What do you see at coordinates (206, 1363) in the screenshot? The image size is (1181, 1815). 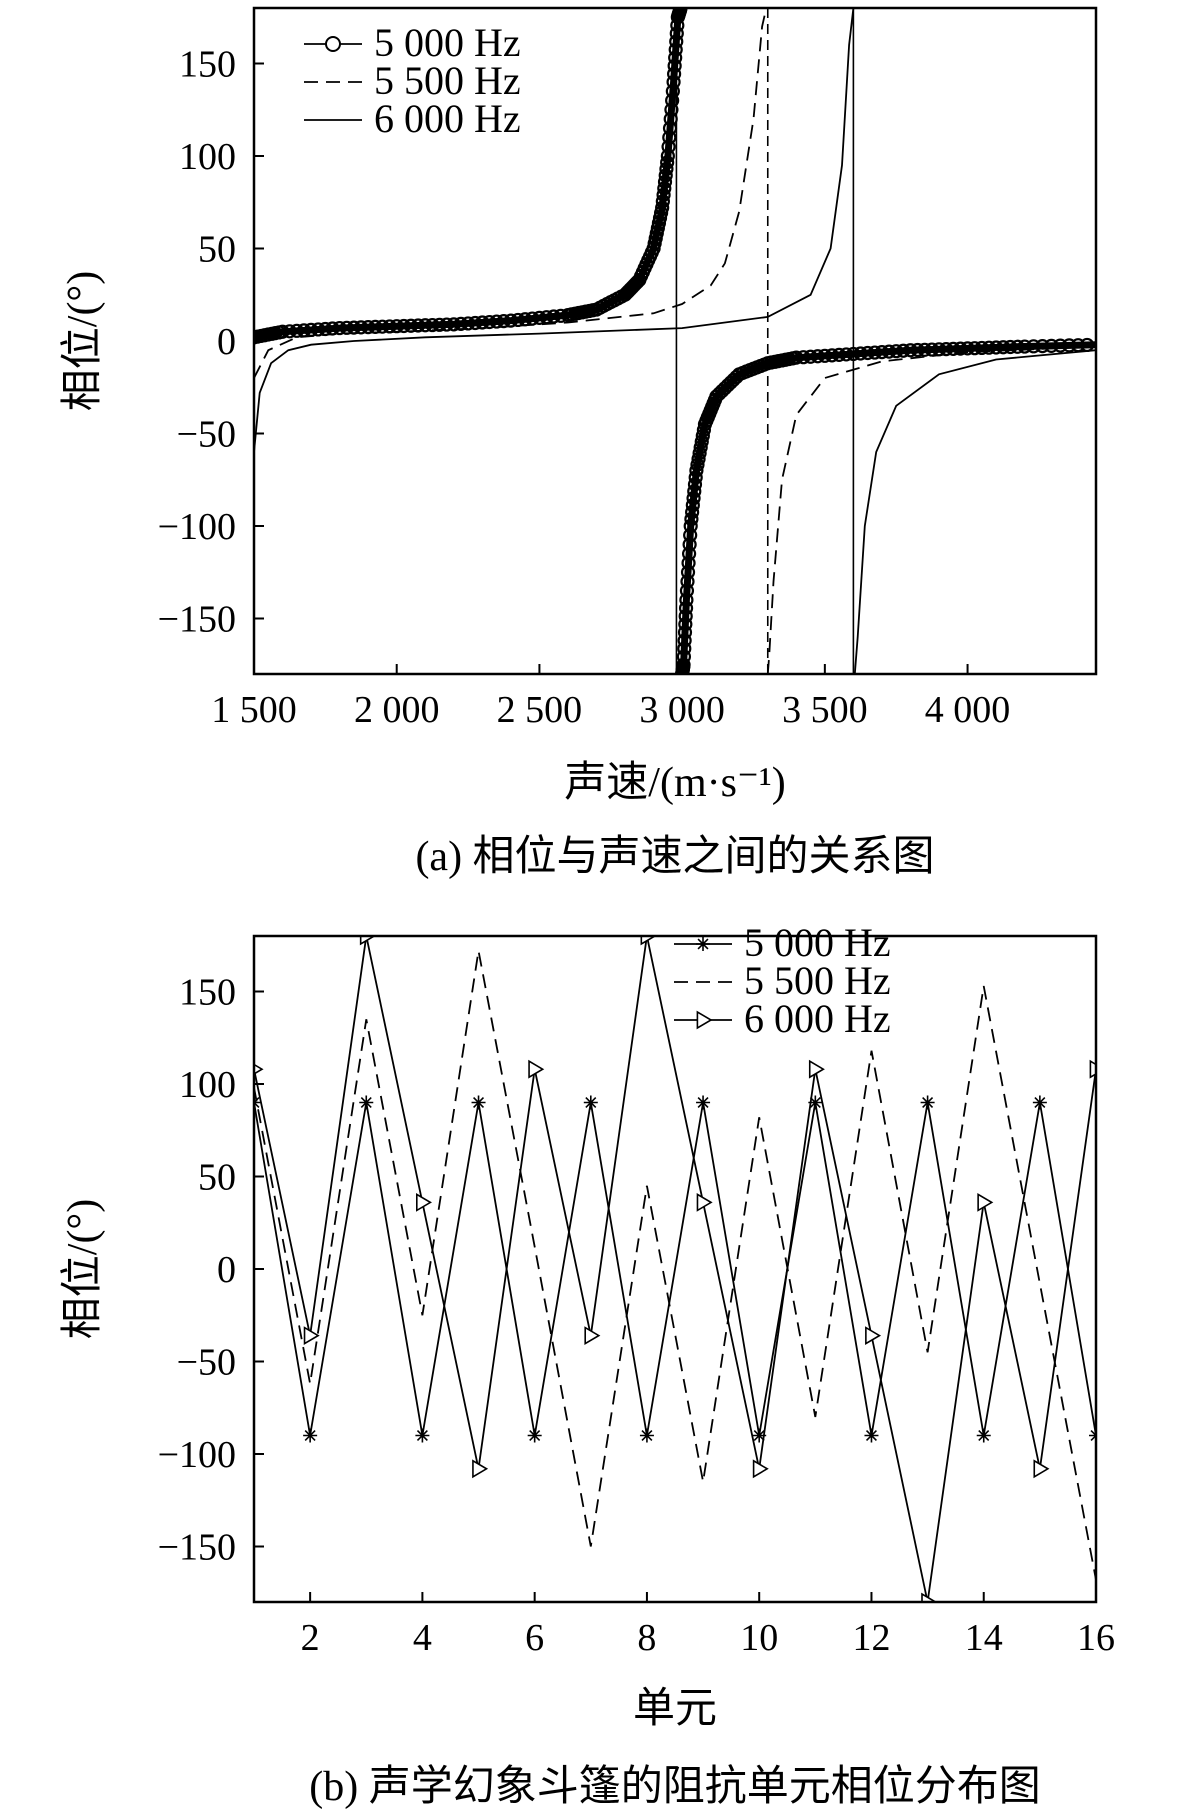 I see `y-tick-label: −50` at bounding box center [206, 1363].